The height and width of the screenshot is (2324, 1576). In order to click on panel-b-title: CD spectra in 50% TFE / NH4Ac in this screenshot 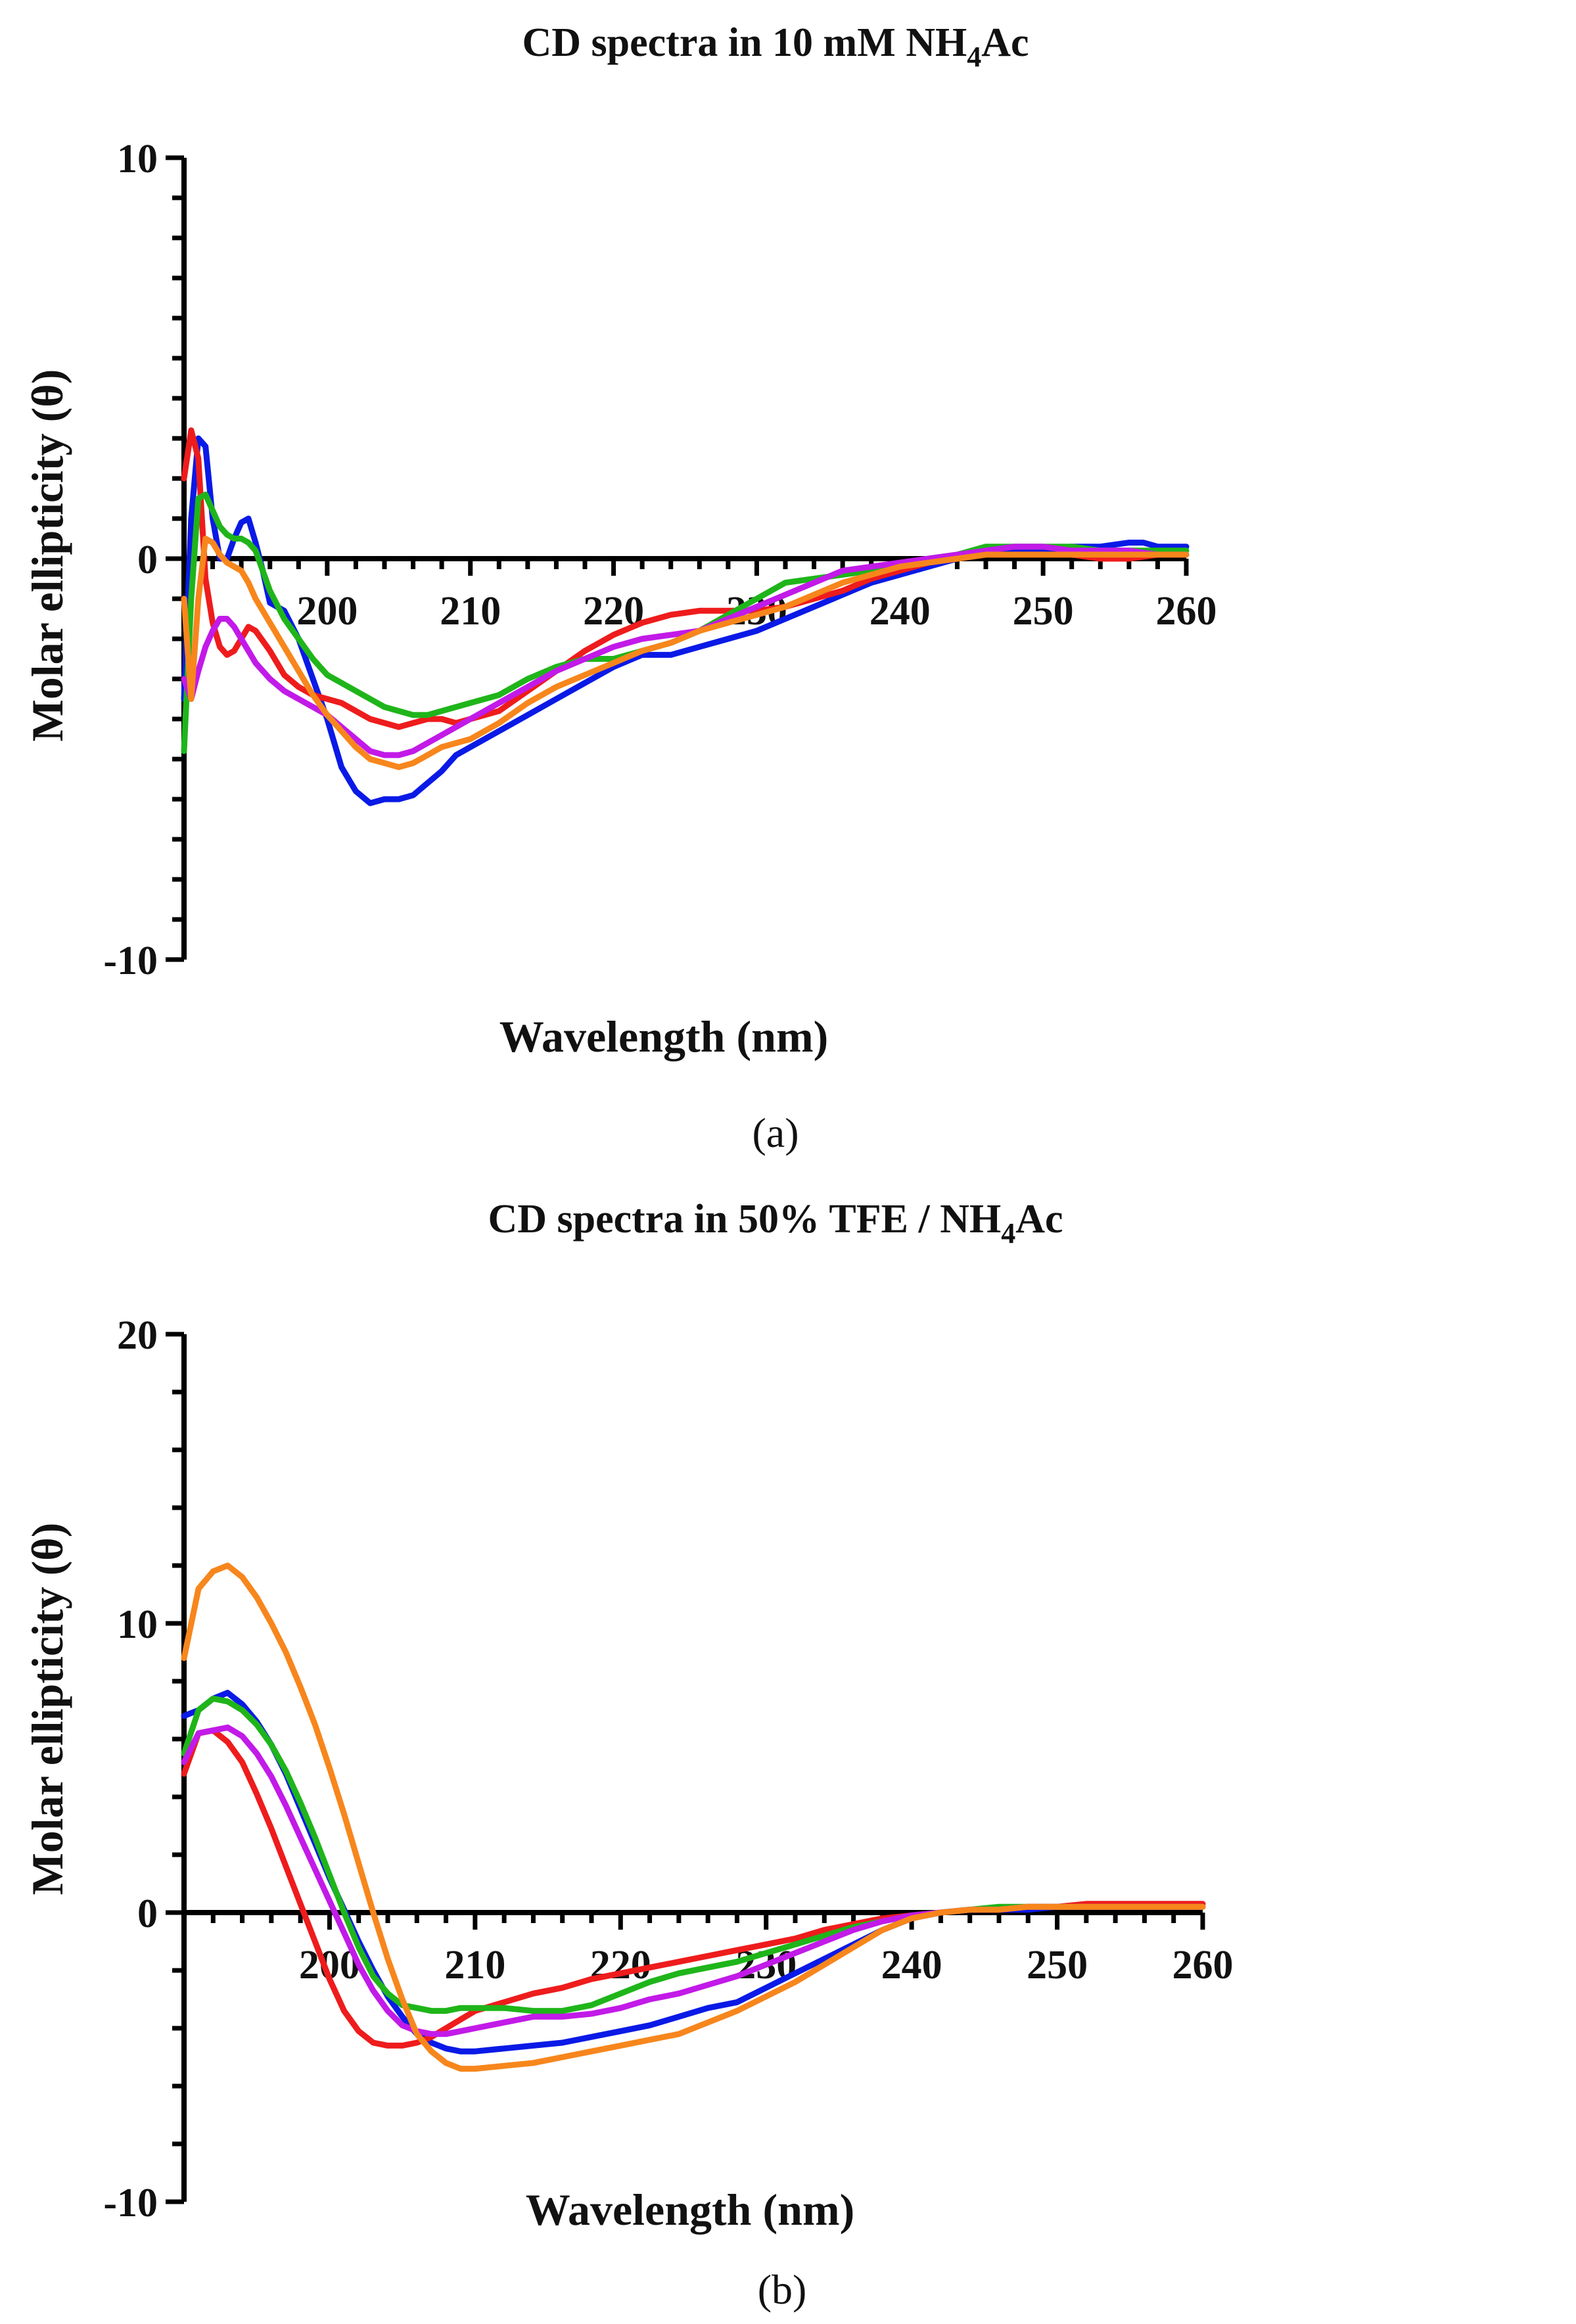, I will do `click(776, 1223)`.